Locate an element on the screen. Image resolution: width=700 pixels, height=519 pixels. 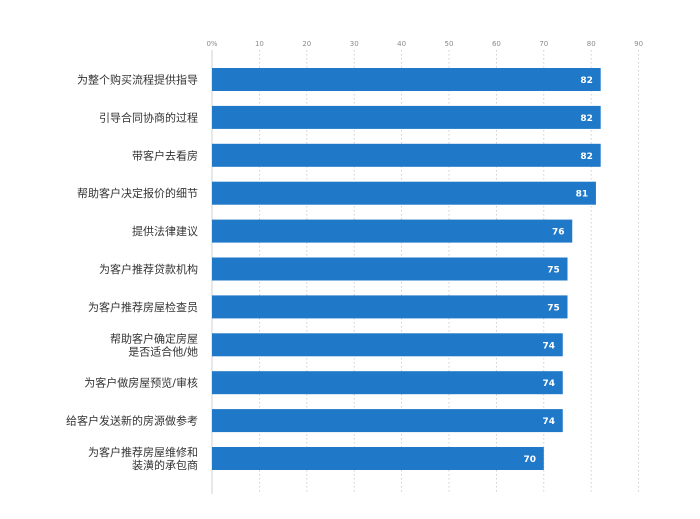
x-tick-label: 40 is located at coordinates (401, 44).